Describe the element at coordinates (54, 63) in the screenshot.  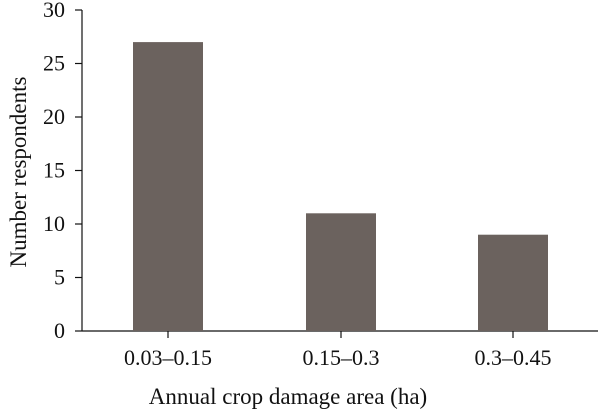
I see `y-tick-label: 25` at that location.